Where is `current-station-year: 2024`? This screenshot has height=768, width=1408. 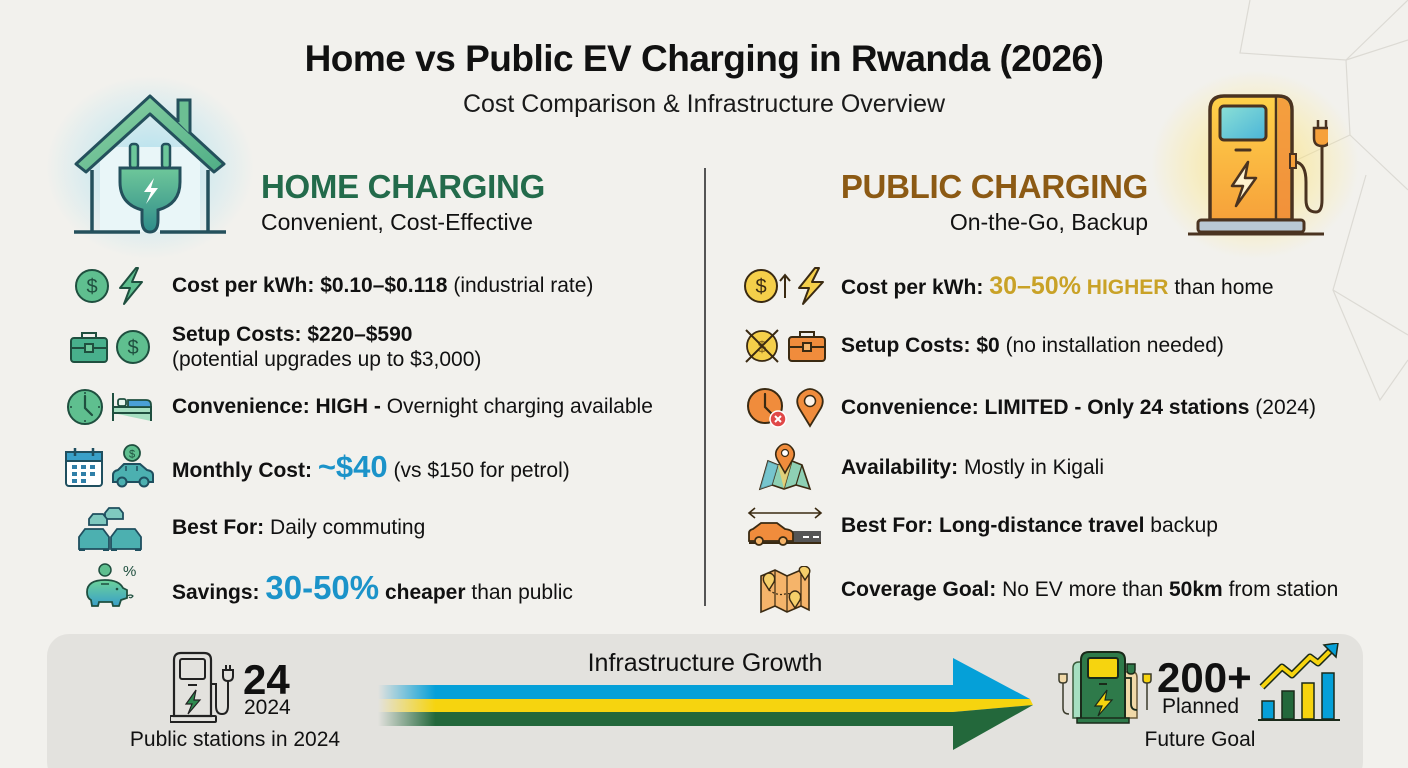
current-station-year: 2024 is located at coordinates (267, 707).